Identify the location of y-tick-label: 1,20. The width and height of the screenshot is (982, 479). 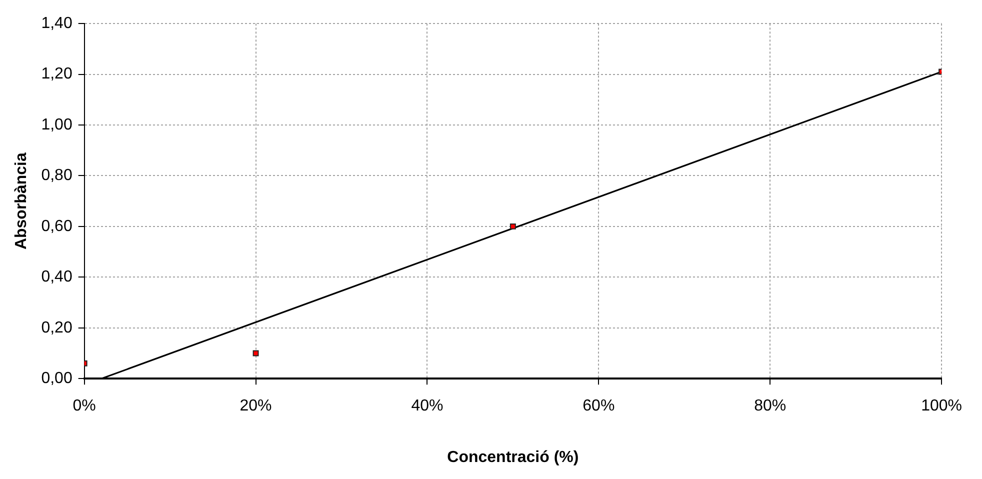
(56, 74).